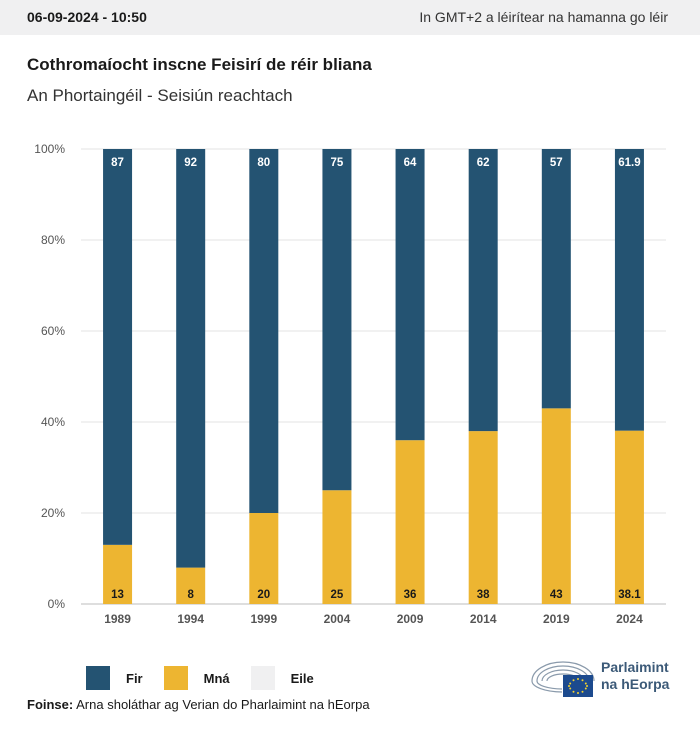  I want to click on x-tick-label: 1989, so click(117, 619).